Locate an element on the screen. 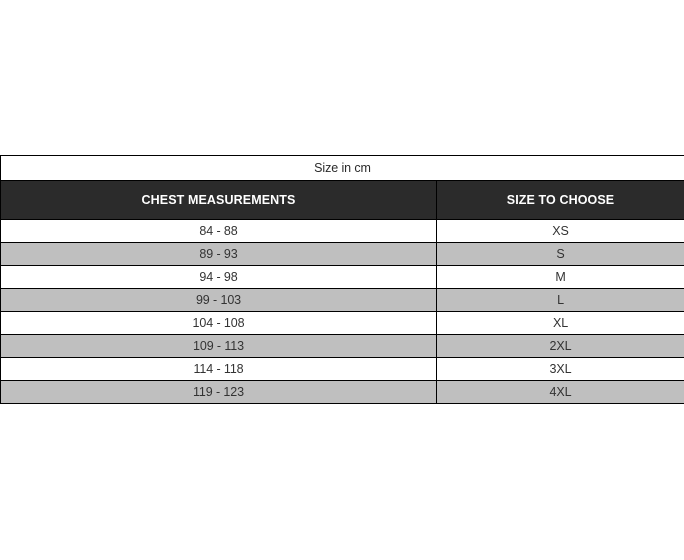 This screenshot has height=560, width=684. cell-chest-measurement: 99 - 103 is located at coordinates (218, 300).